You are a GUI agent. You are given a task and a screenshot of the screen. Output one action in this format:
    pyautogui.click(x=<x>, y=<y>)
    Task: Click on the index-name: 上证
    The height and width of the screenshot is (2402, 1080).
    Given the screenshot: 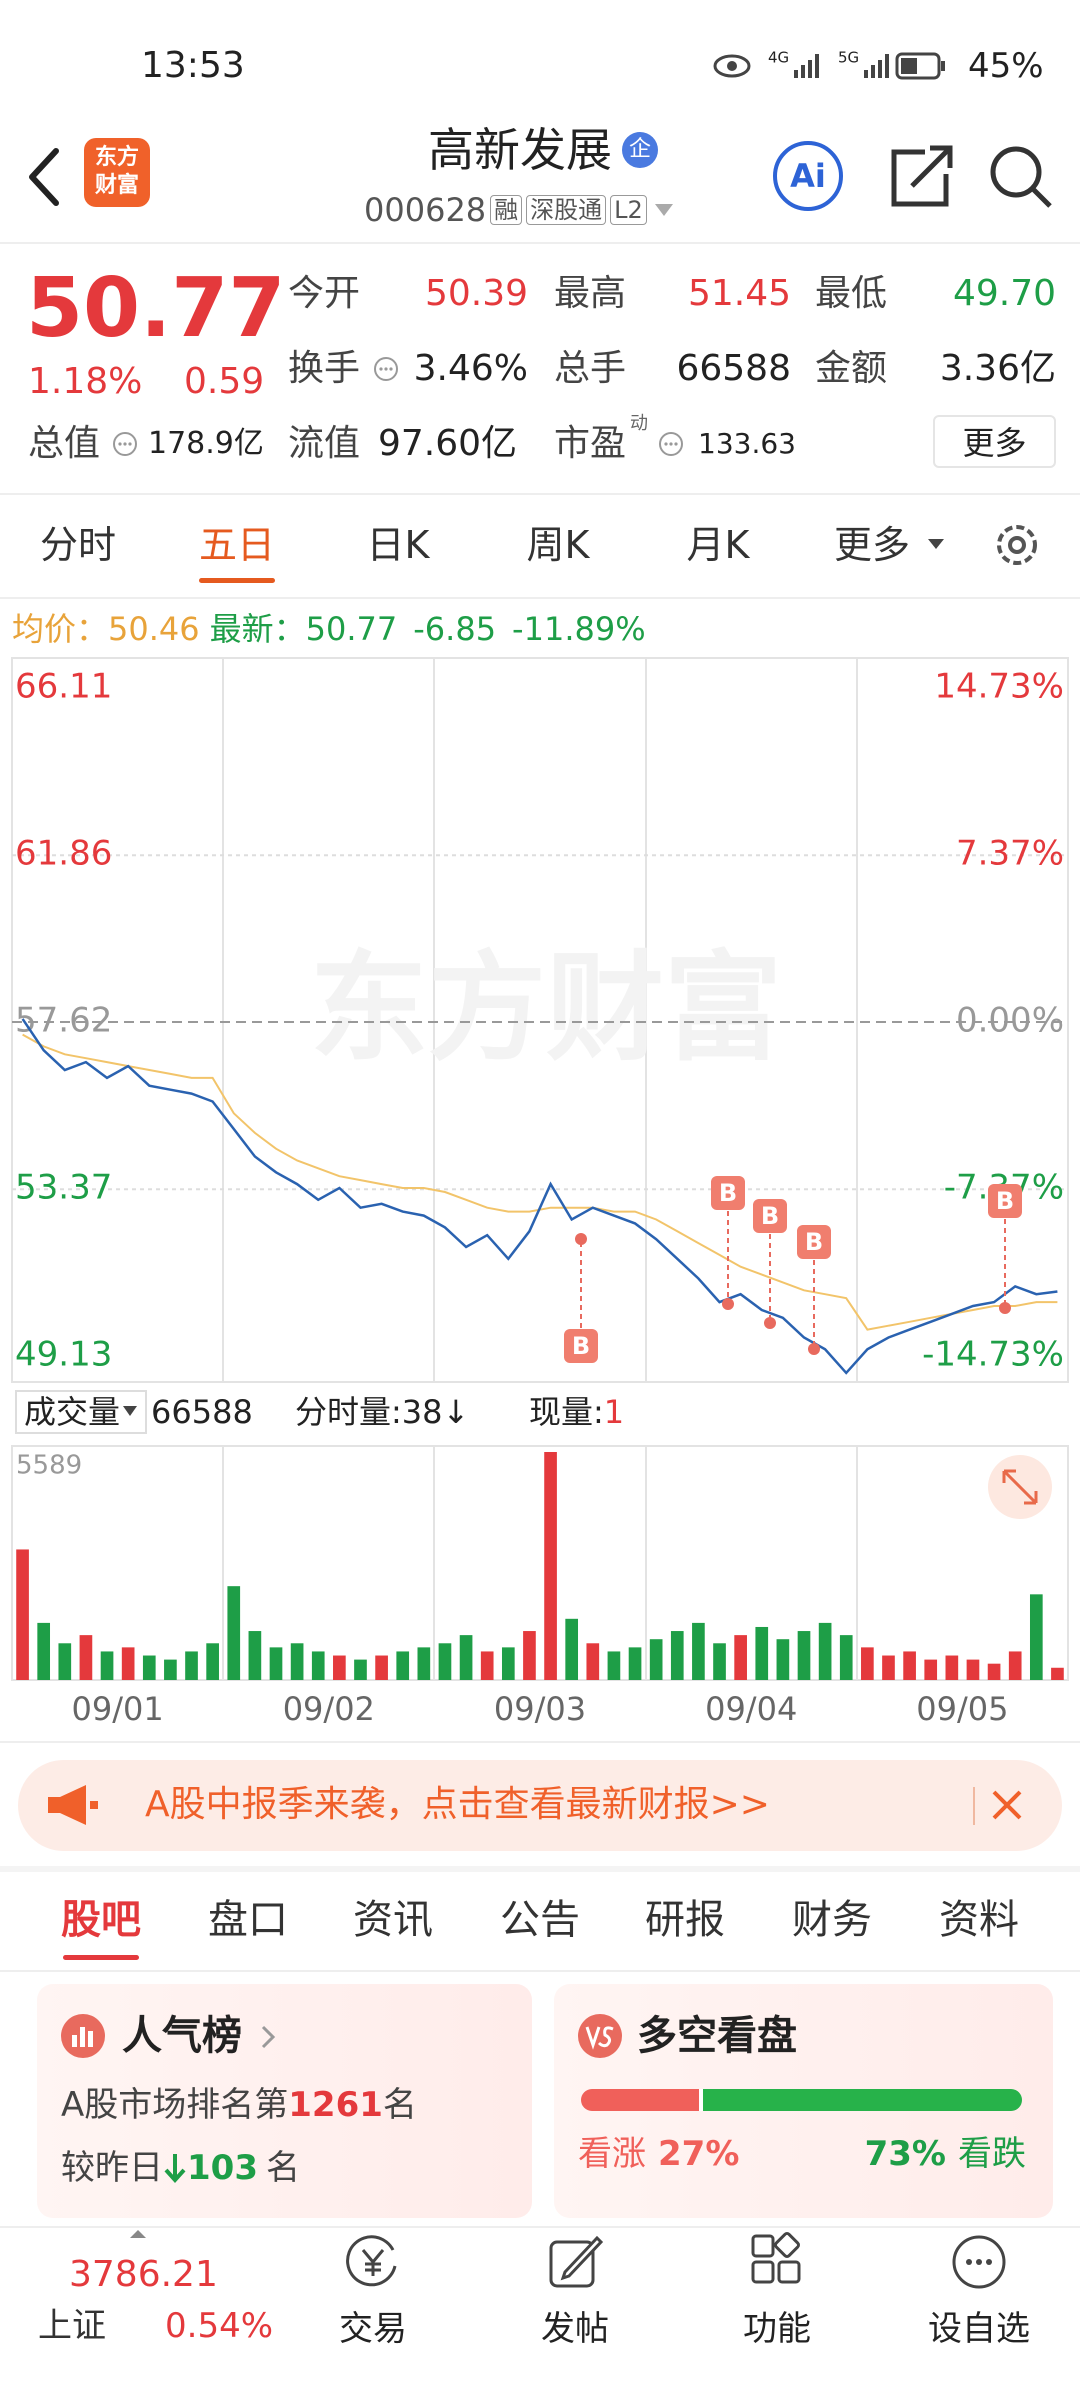 What is the action you would take?
    pyautogui.click(x=72, y=2326)
    